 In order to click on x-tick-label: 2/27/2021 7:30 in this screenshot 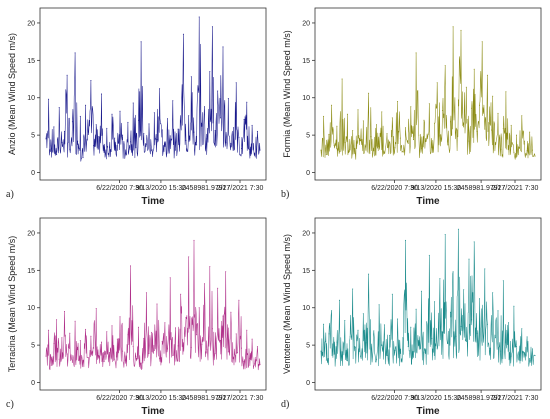, I will do `click(515, 398)`.